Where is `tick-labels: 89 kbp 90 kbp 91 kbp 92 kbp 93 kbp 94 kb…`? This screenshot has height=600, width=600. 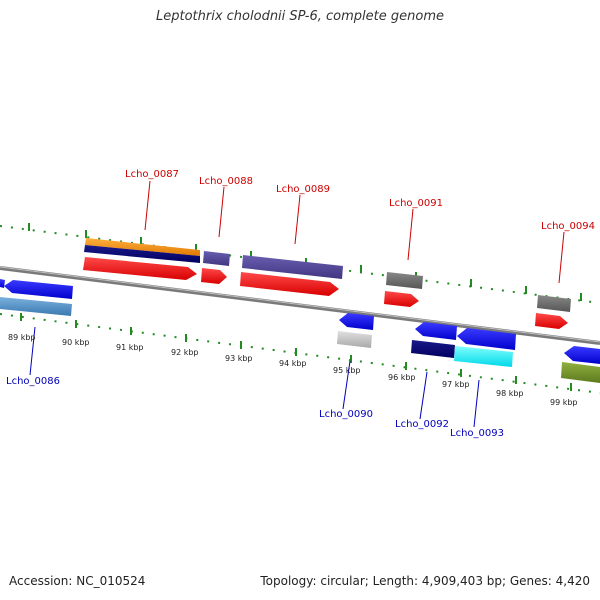 tick-labels: 89 kbp 90 kbp 91 kbp 92 kbp 93 kbp 94 kb… is located at coordinates (293, 370).